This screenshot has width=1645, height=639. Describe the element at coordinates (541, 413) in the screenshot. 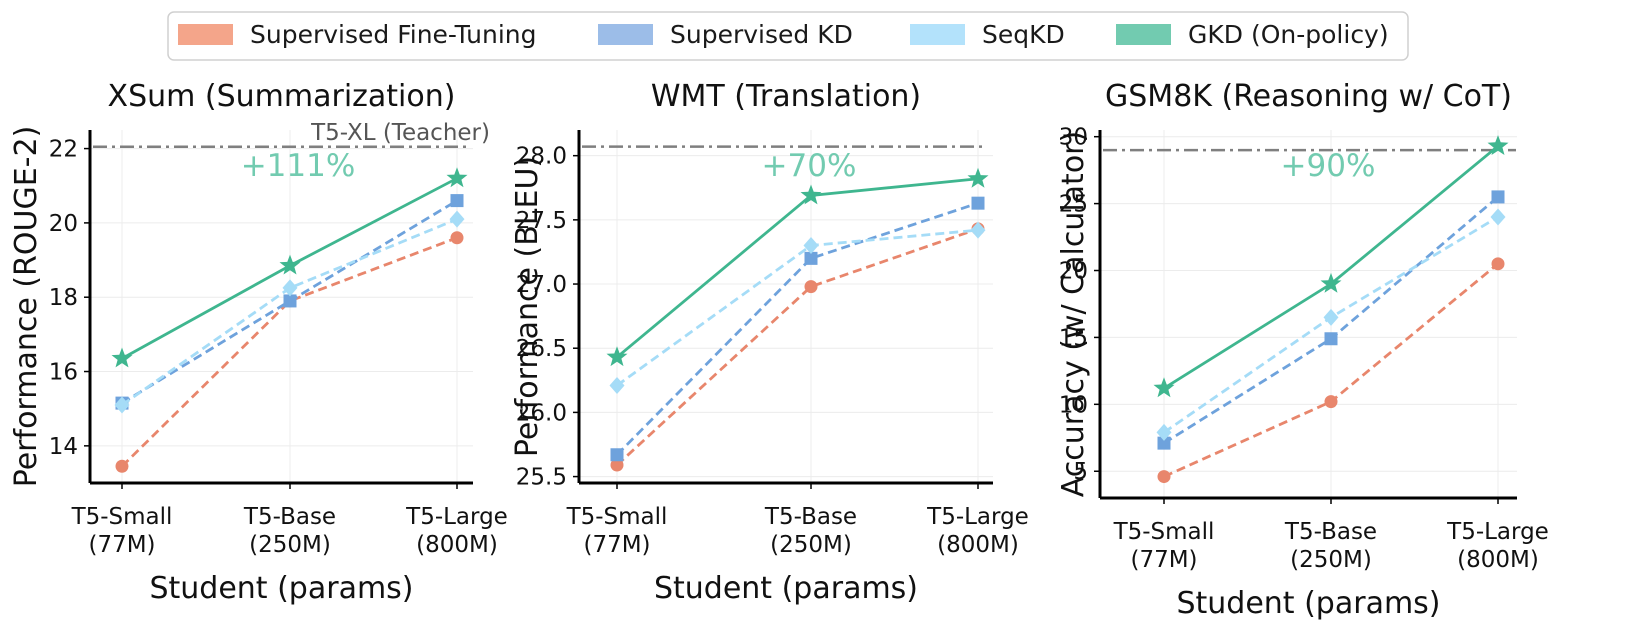

I see `y-tick-label: 26.0` at that location.